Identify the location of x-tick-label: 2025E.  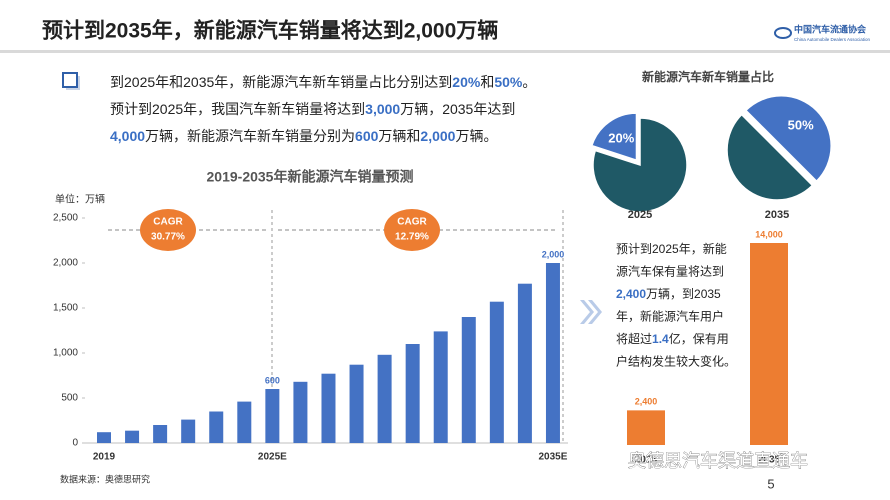
(272, 457).